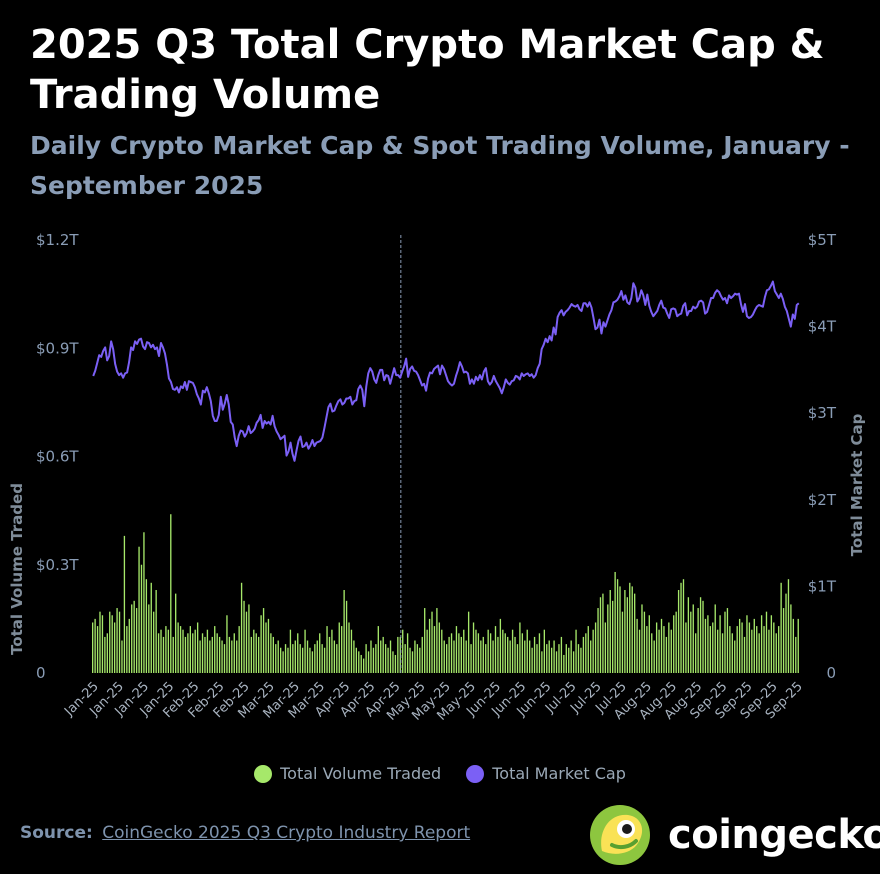  What do you see at coordinates (347, 773) in the screenshot?
I see `legend-item-volume: Total Volume Traded` at bounding box center [347, 773].